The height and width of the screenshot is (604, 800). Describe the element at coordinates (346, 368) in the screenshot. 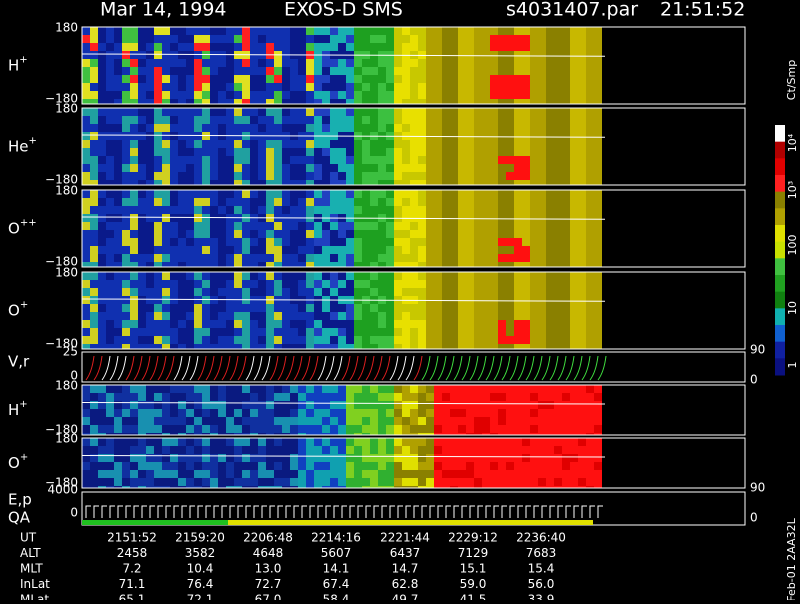

I see `vr-trace` at that location.